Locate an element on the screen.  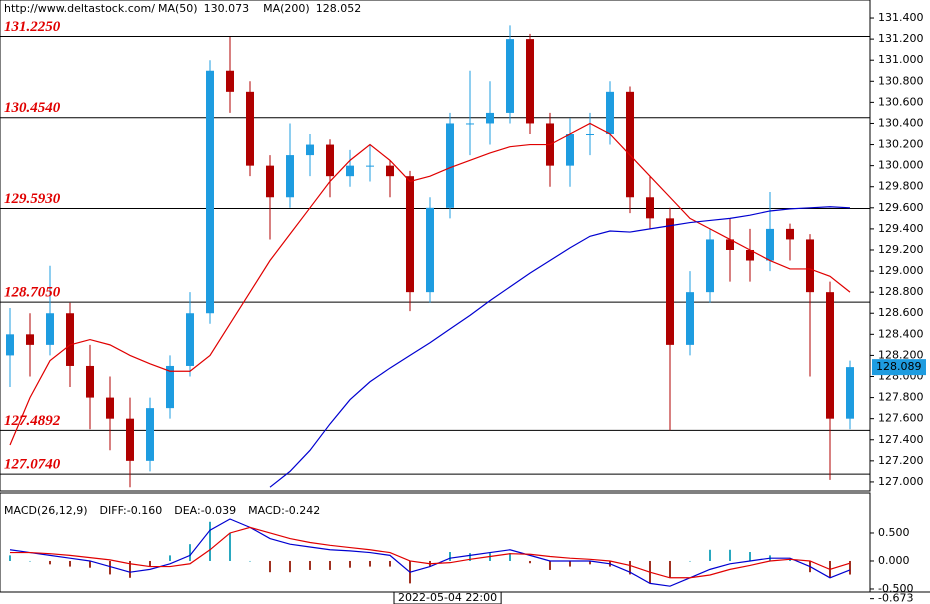
y-tick-label: 127.800 is located at coordinates (901, 397).